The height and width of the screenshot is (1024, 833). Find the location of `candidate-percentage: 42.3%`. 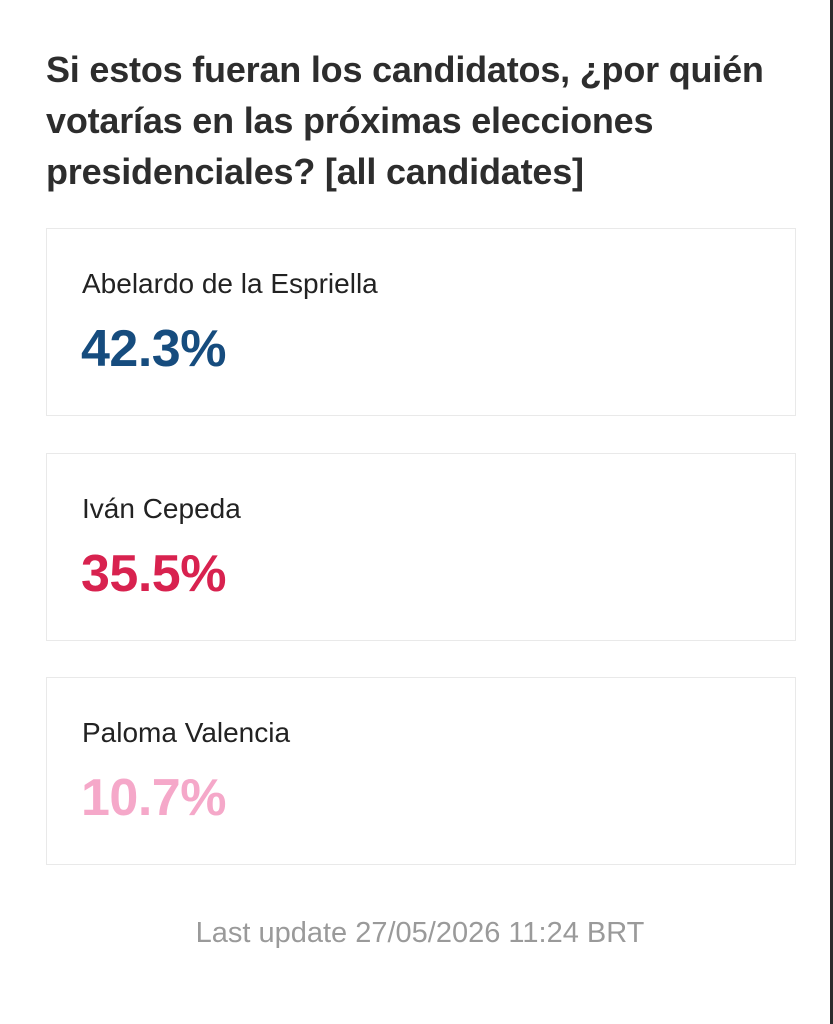

candidate-percentage: 42.3% is located at coordinates (153, 349).